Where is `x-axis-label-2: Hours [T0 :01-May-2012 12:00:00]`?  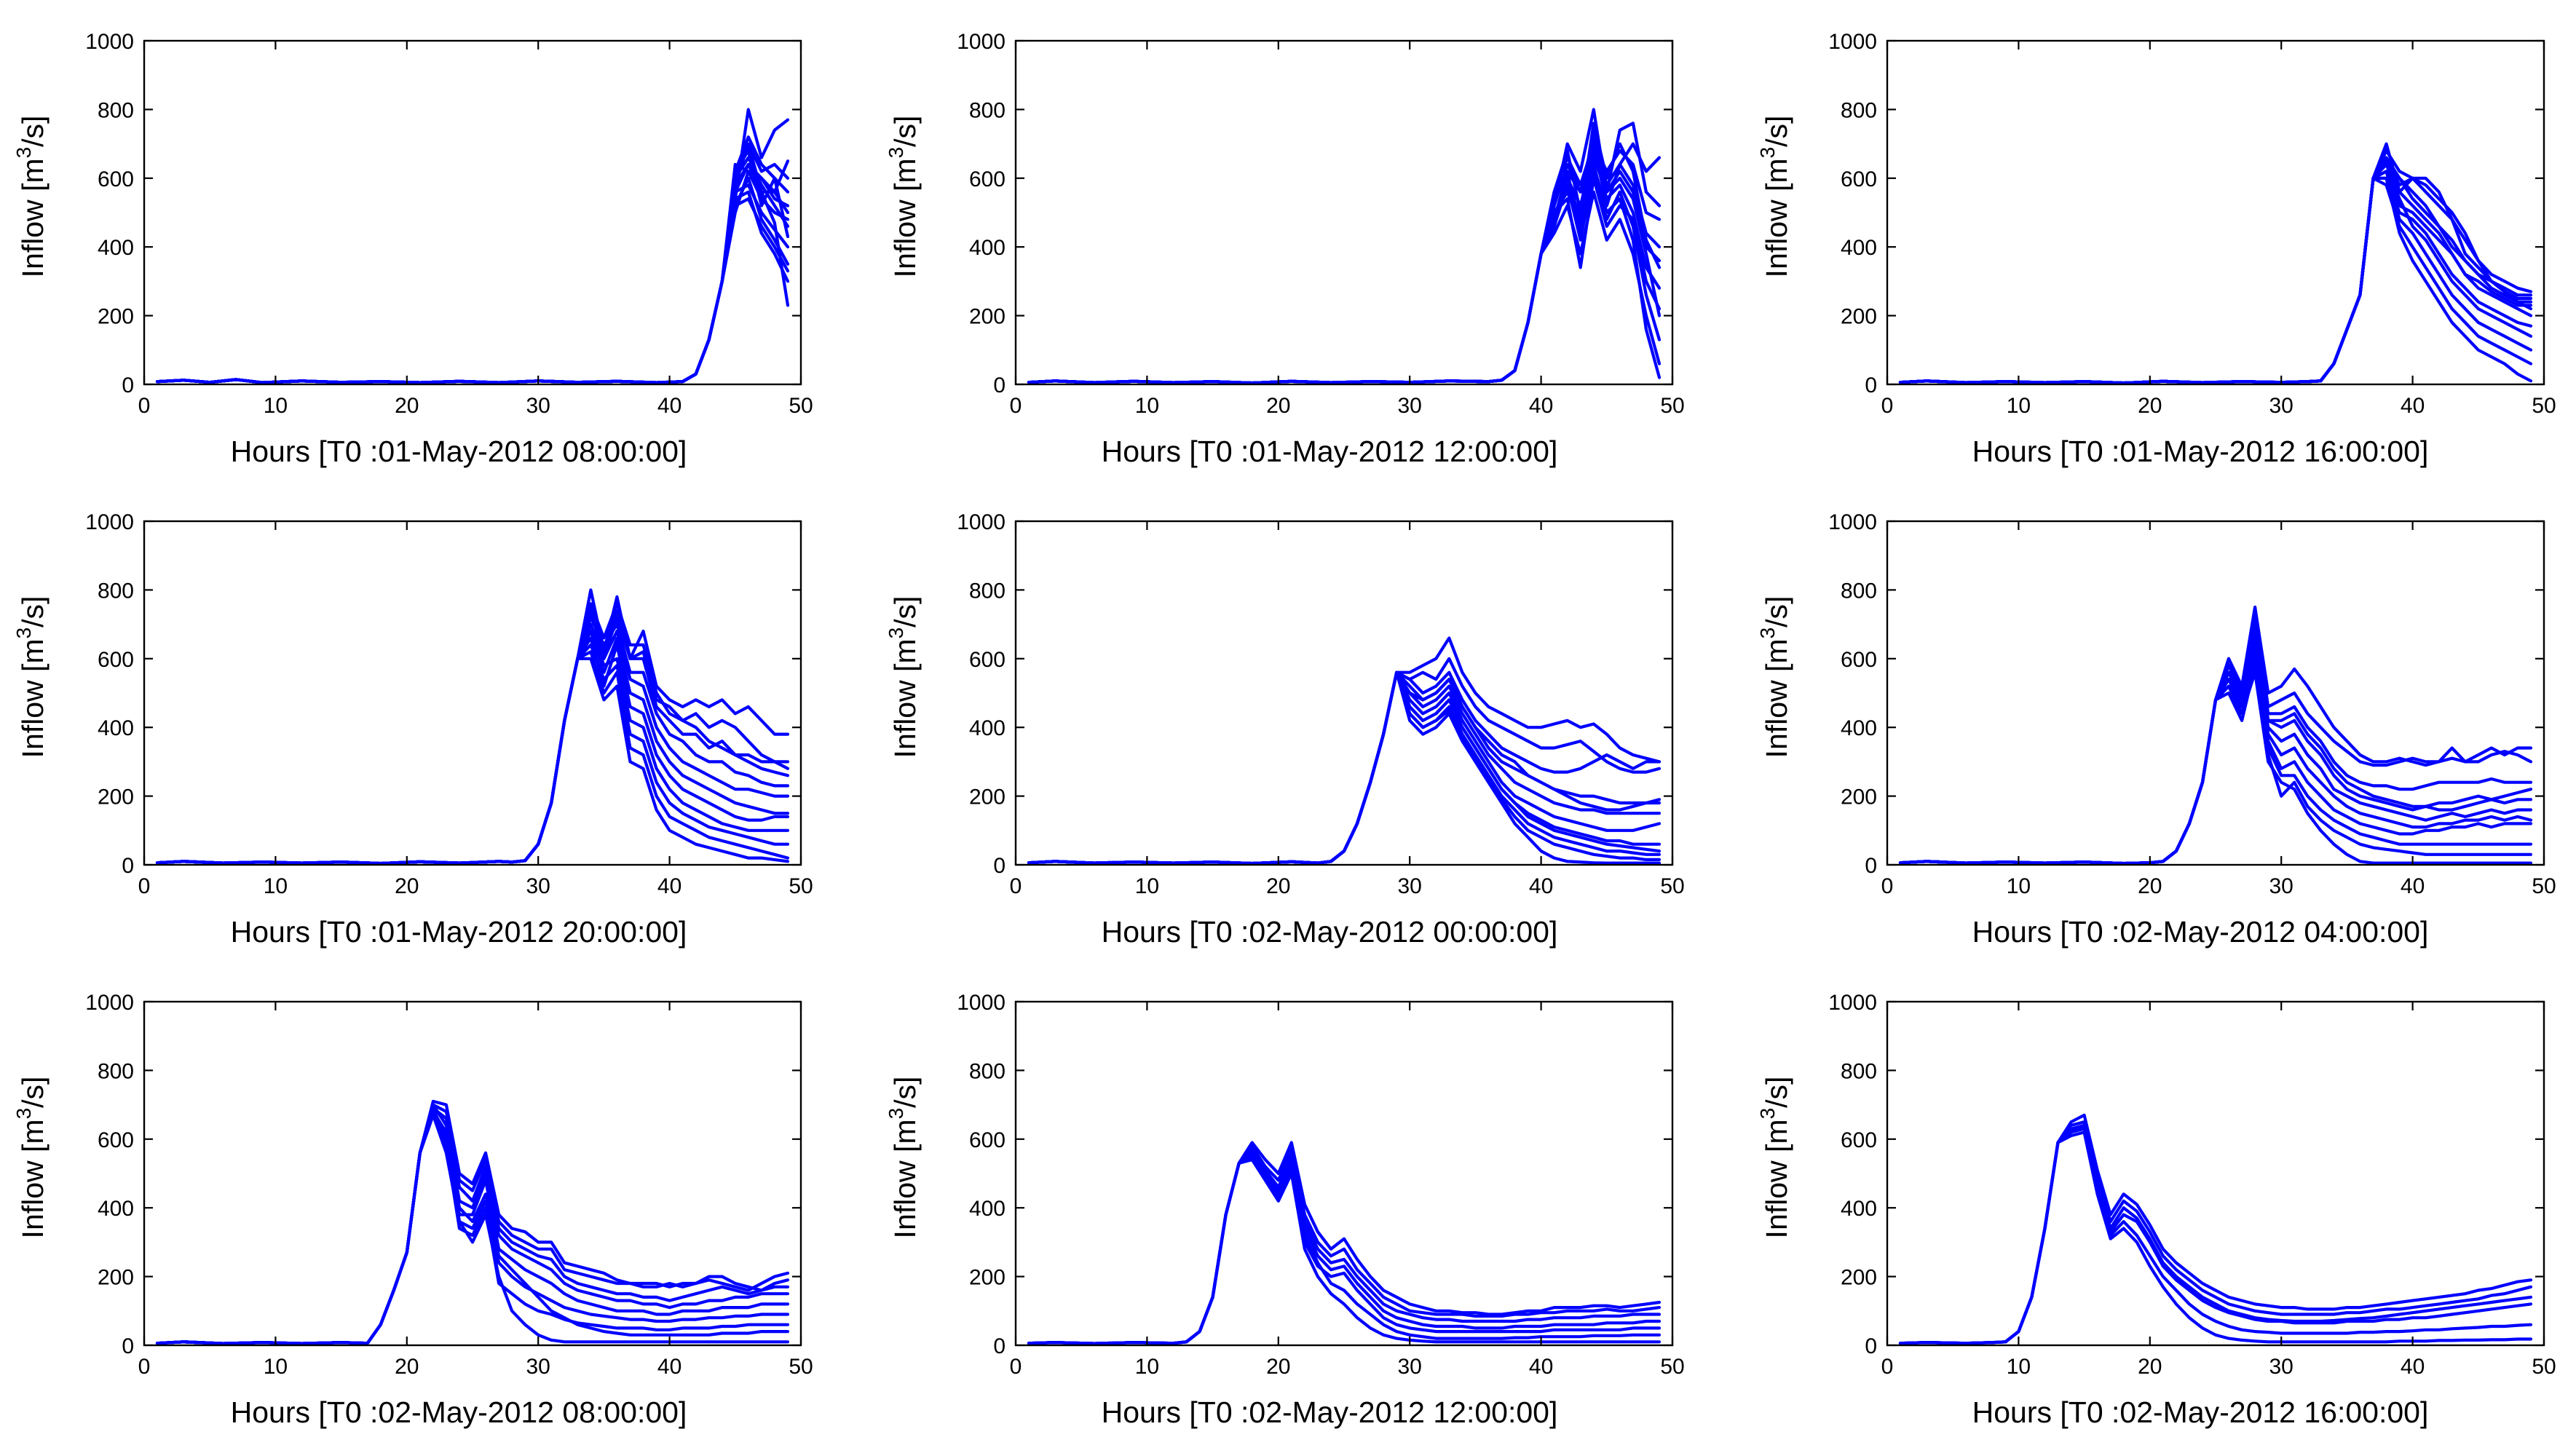 x-axis-label-2: Hours [T0 :01-May-2012 12:00:00] is located at coordinates (1330, 451).